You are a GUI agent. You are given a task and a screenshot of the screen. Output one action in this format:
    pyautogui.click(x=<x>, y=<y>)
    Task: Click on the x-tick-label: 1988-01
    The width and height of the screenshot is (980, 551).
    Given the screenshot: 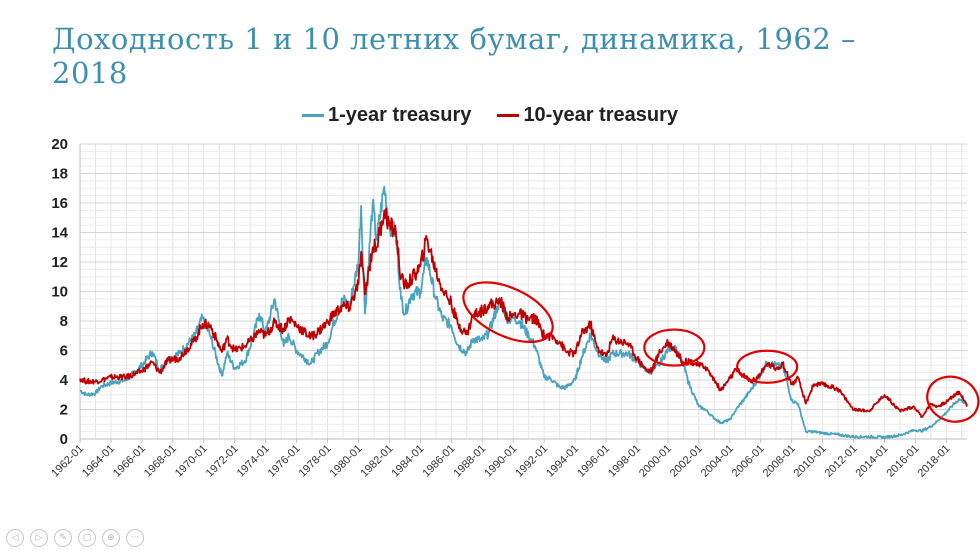 What is the action you would take?
    pyautogui.click(x=469, y=461)
    